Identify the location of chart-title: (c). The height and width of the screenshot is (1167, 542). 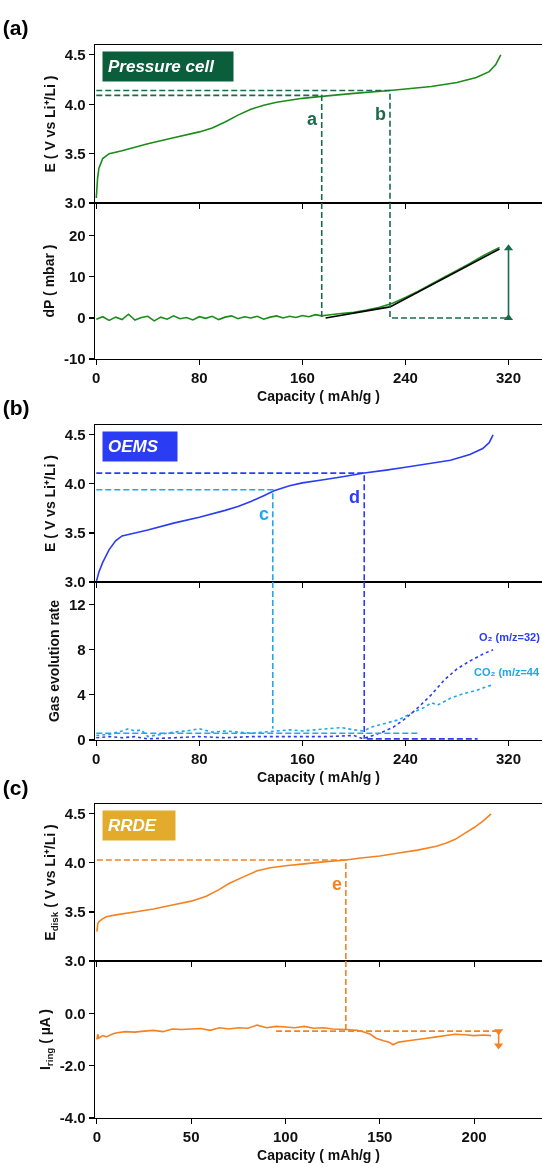
(15, 788).